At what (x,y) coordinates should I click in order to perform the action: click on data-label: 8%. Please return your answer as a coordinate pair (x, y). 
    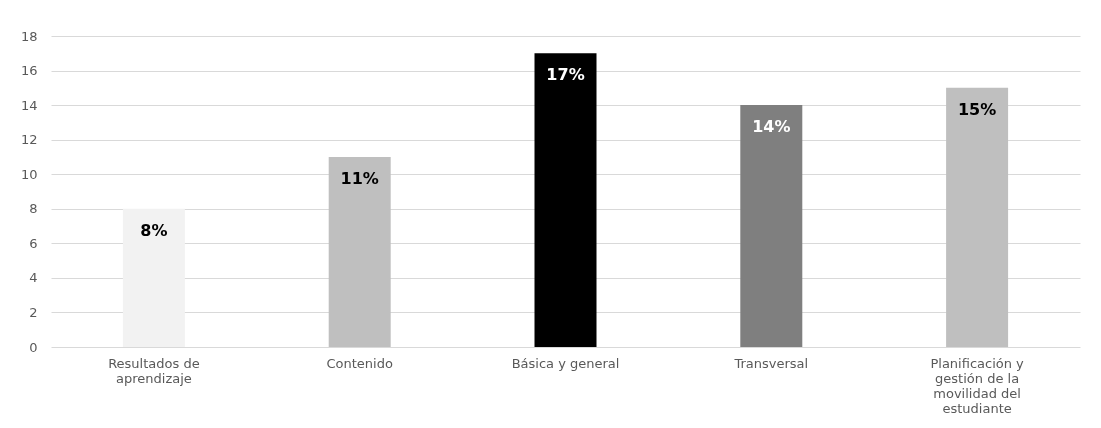
    Looking at the image, I should click on (154, 230).